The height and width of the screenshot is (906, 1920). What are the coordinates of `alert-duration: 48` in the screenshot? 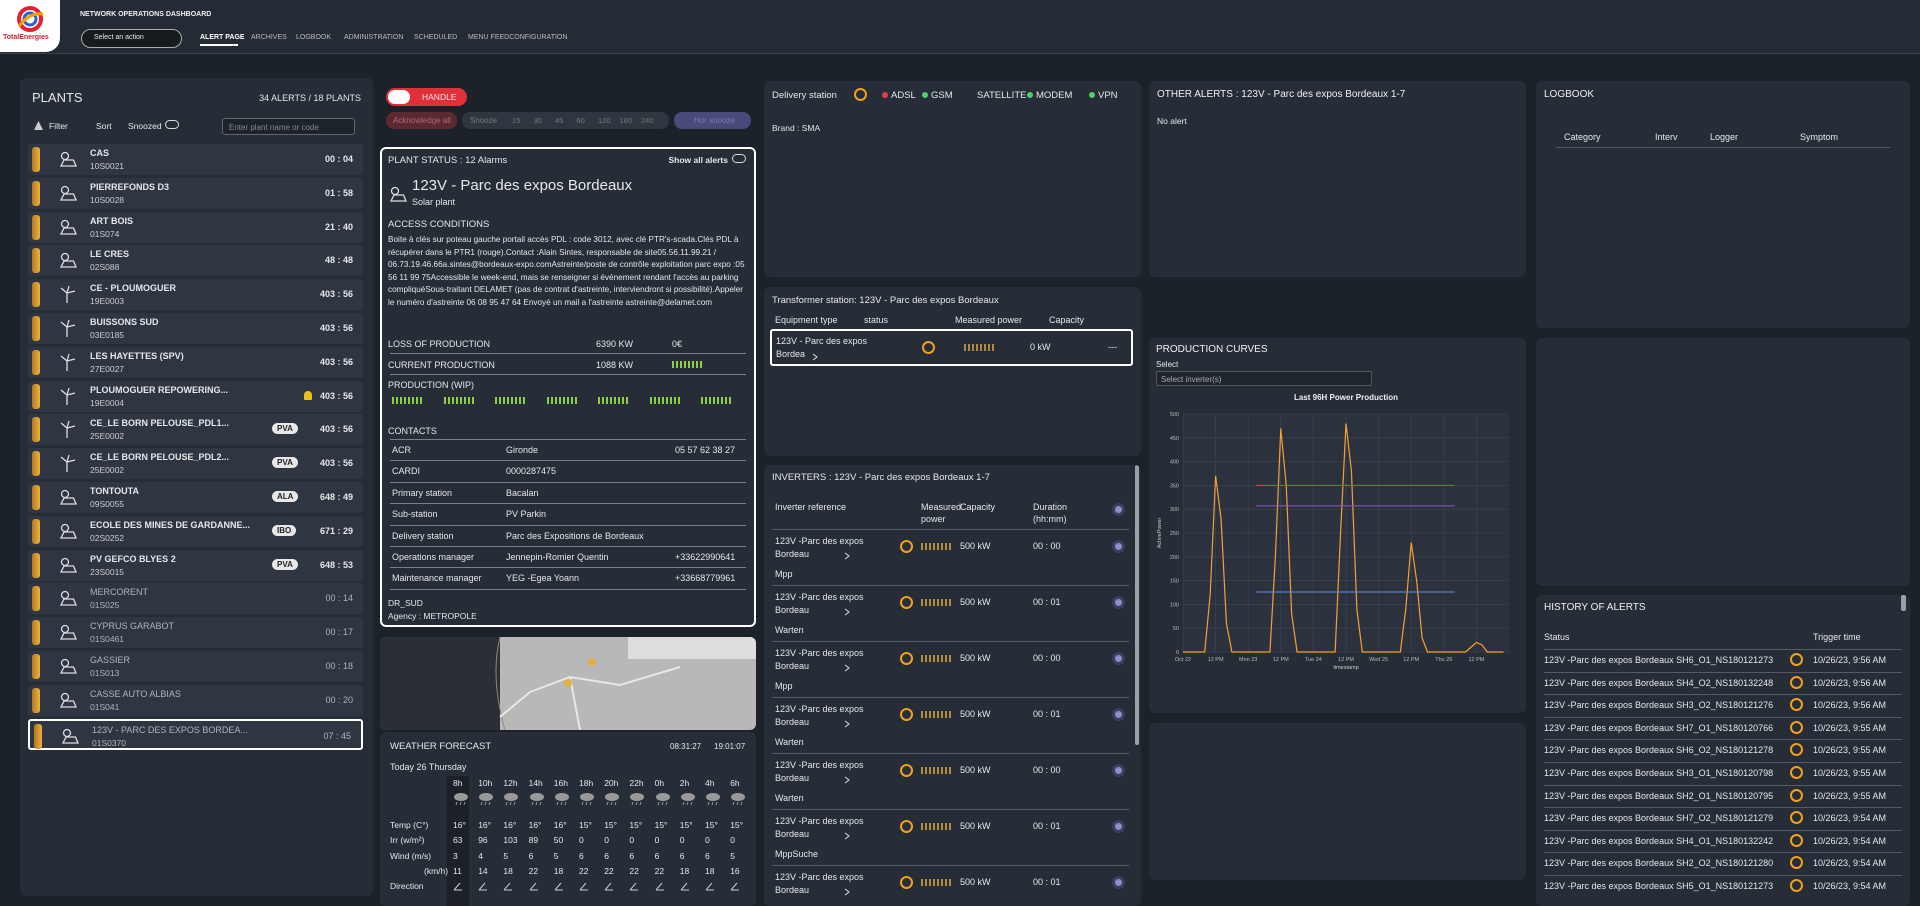 It's located at (338, 260).